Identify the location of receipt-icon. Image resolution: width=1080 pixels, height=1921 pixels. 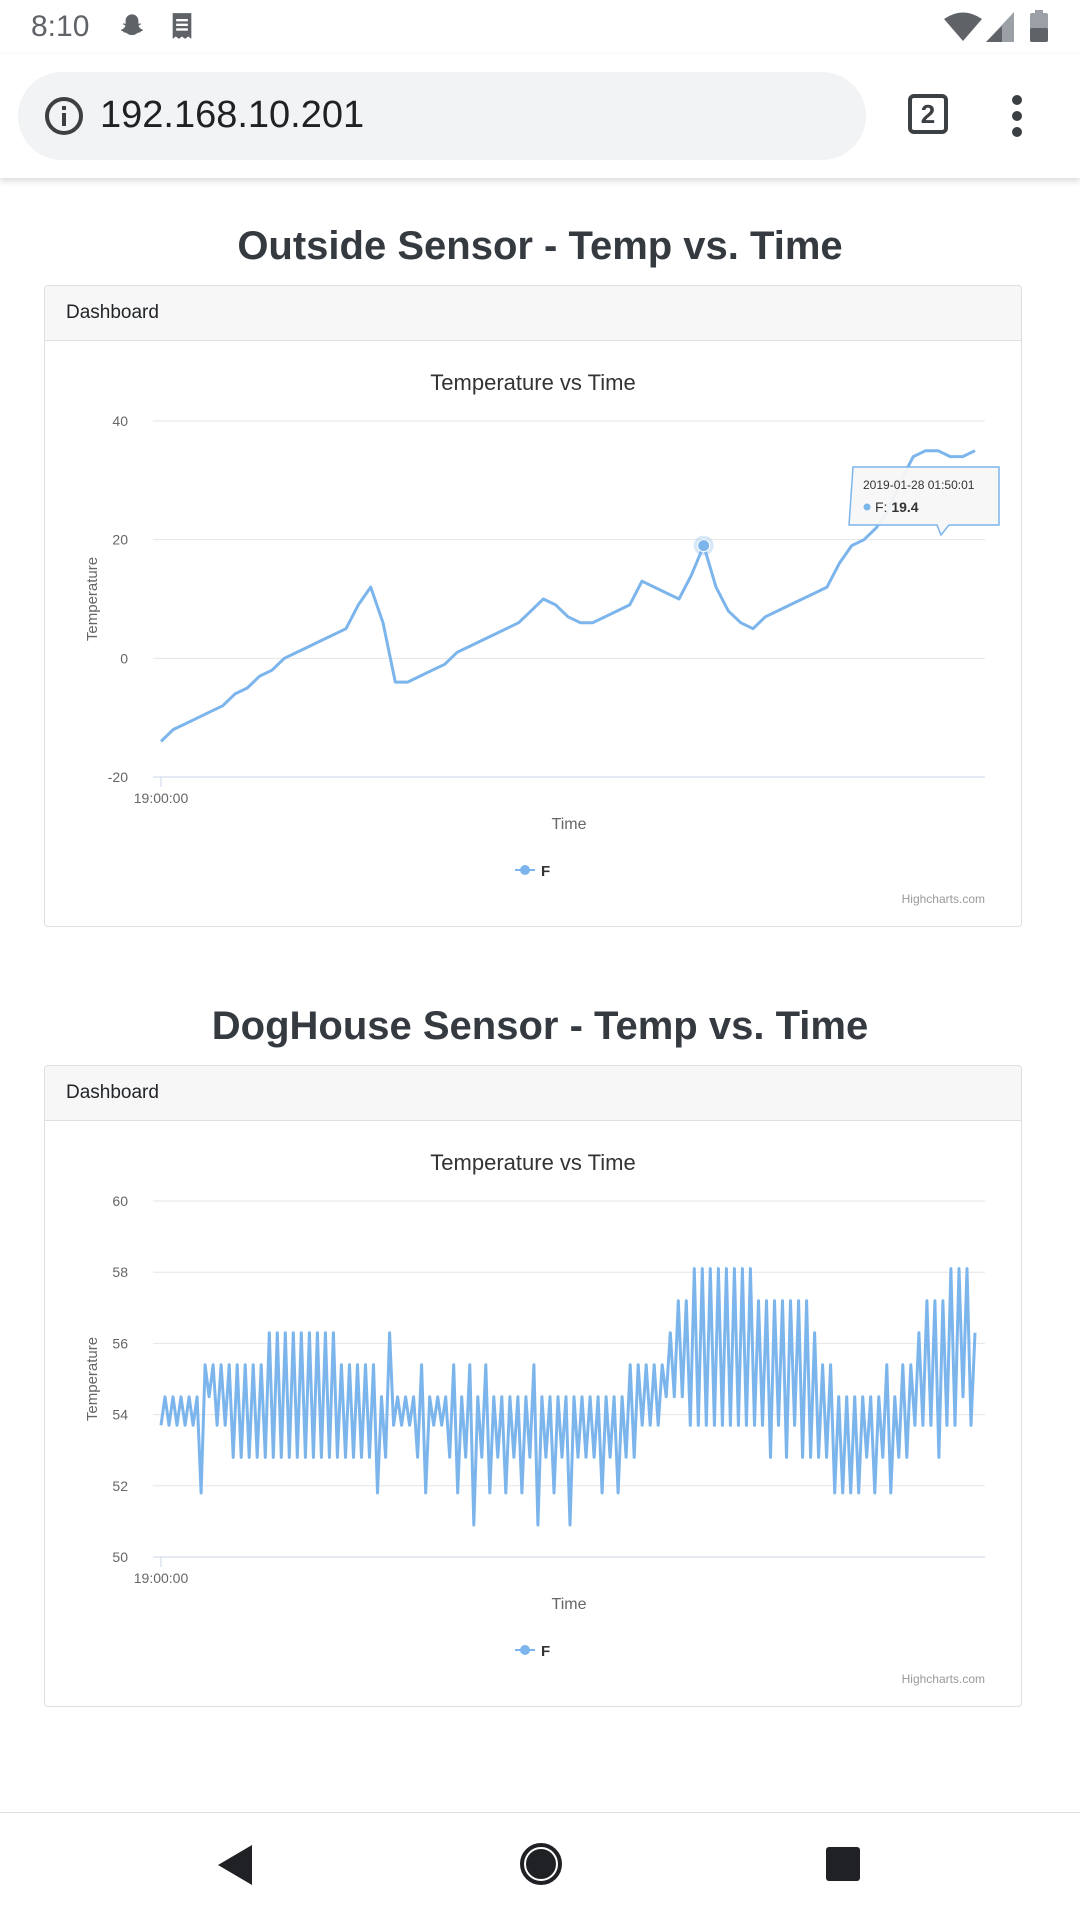
(182, 28).